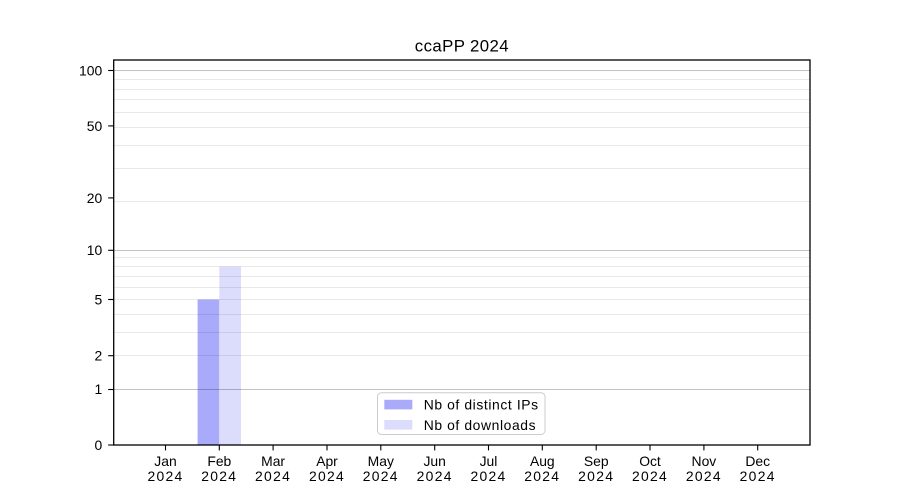  Describe the element at coordinates (95, 198) in the screenshot. I see `svg-text: 20` at that location.